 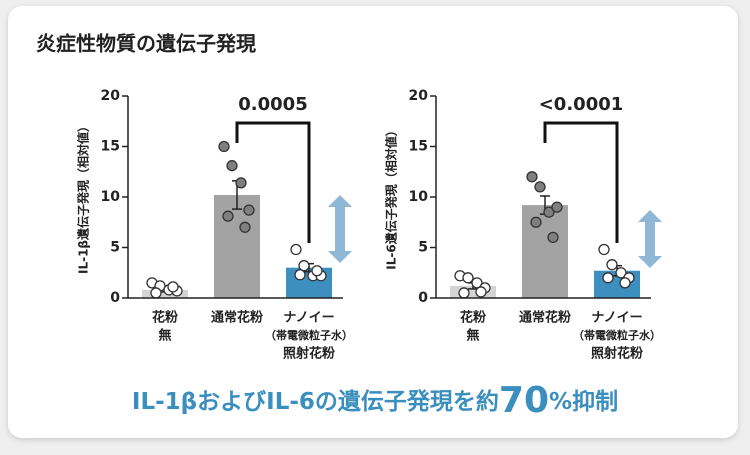 I want to click on y-axis-label: IL-6遺伝子発現（相対値）, so click(x=391, y=196).